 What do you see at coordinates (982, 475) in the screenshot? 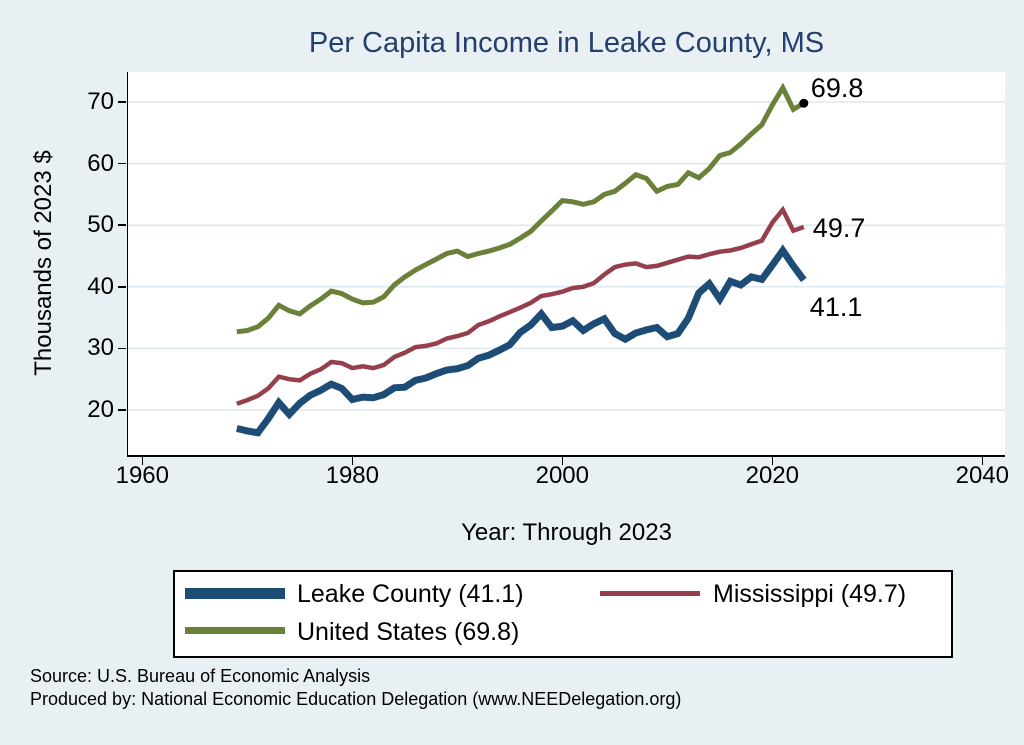
I see `x-tick-label-2040: 2040` at bounding box center [982, 475].